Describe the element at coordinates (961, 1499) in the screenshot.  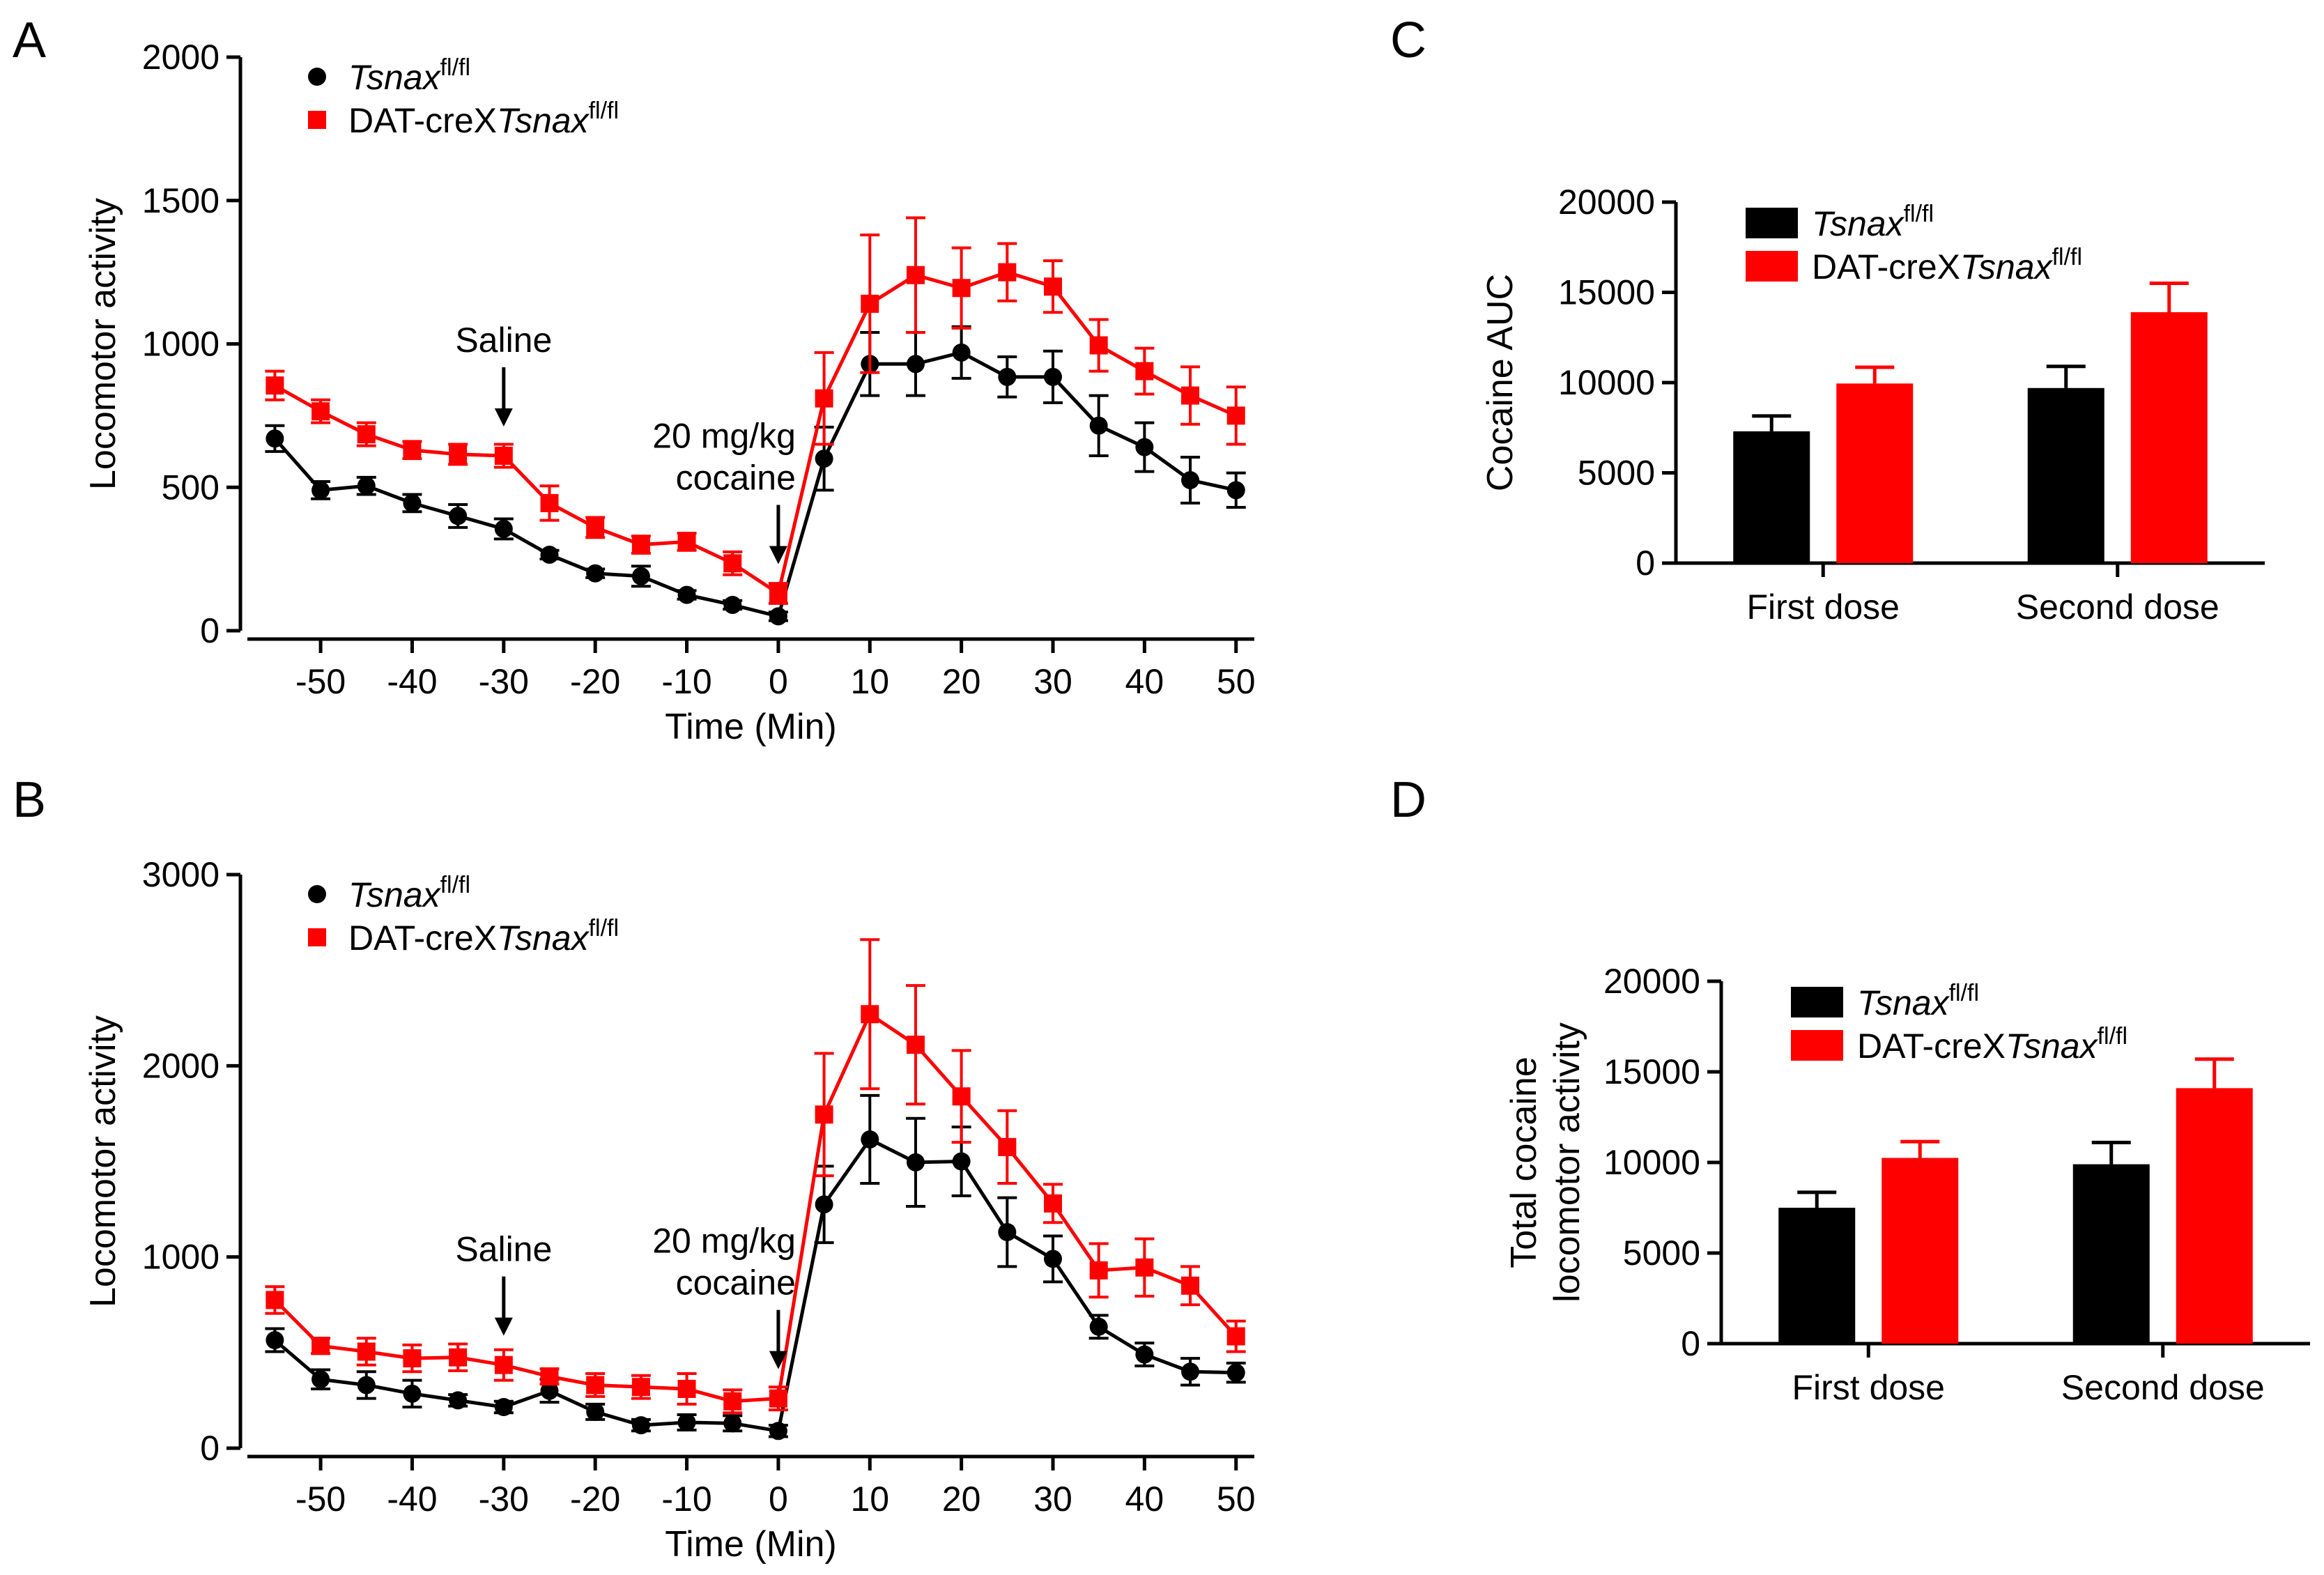
I see `x-tick-label: 20` at that location.